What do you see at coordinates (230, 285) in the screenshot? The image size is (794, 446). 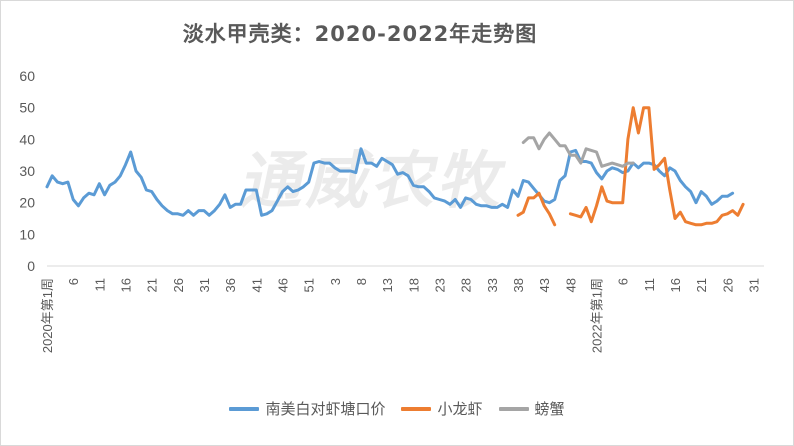 I see `x-tick-label: 36` at bounding box center [230, 285].